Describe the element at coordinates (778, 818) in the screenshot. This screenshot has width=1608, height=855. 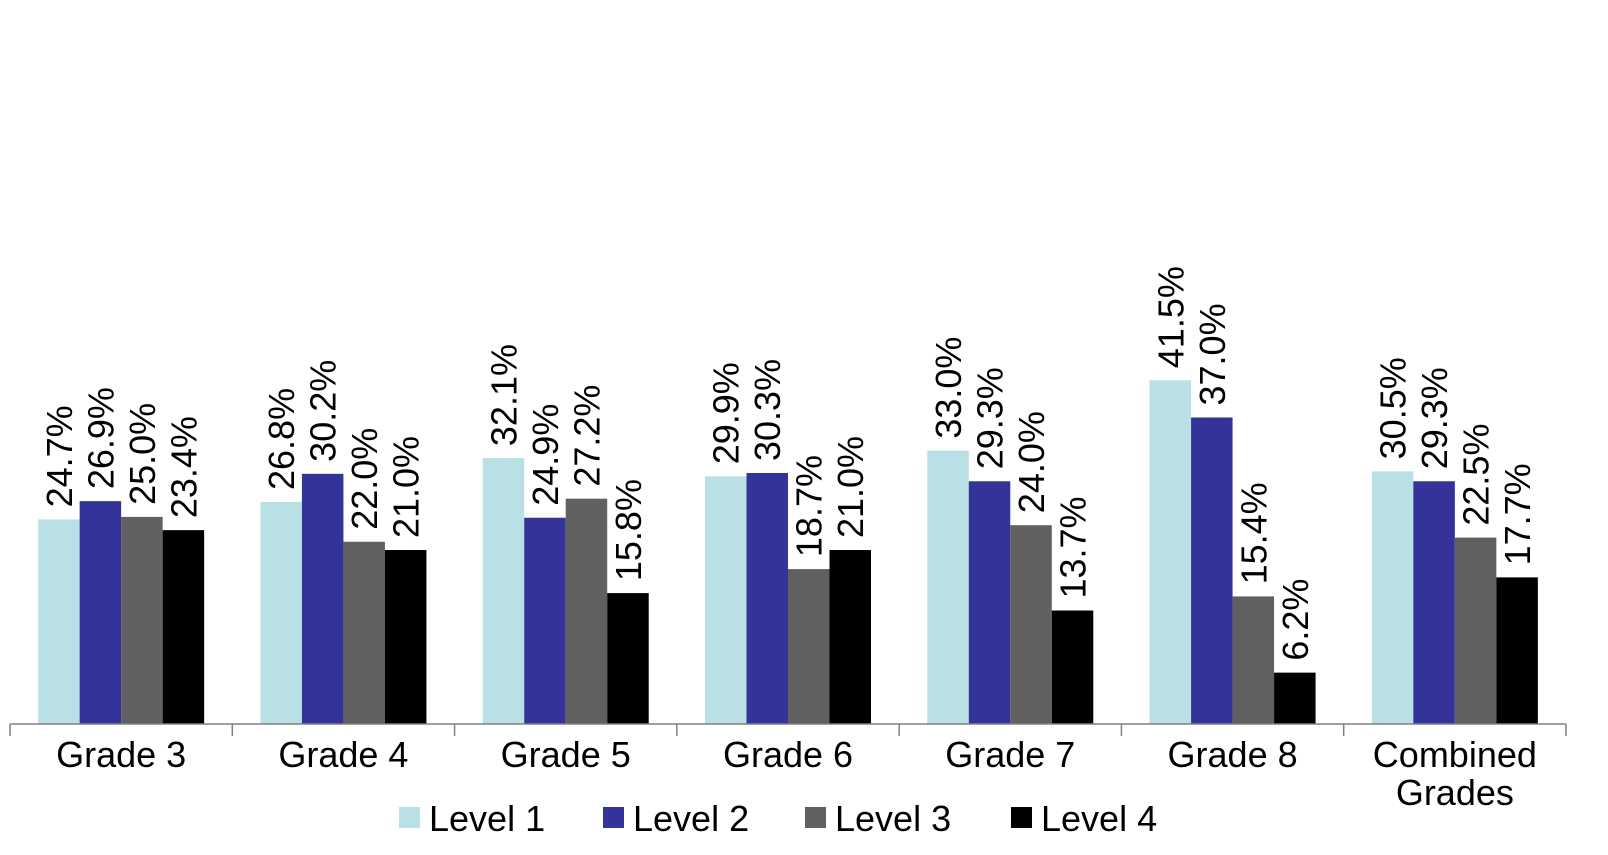
I see `legend: Level 1 Level 2 Level 3 Level 4` at that location.